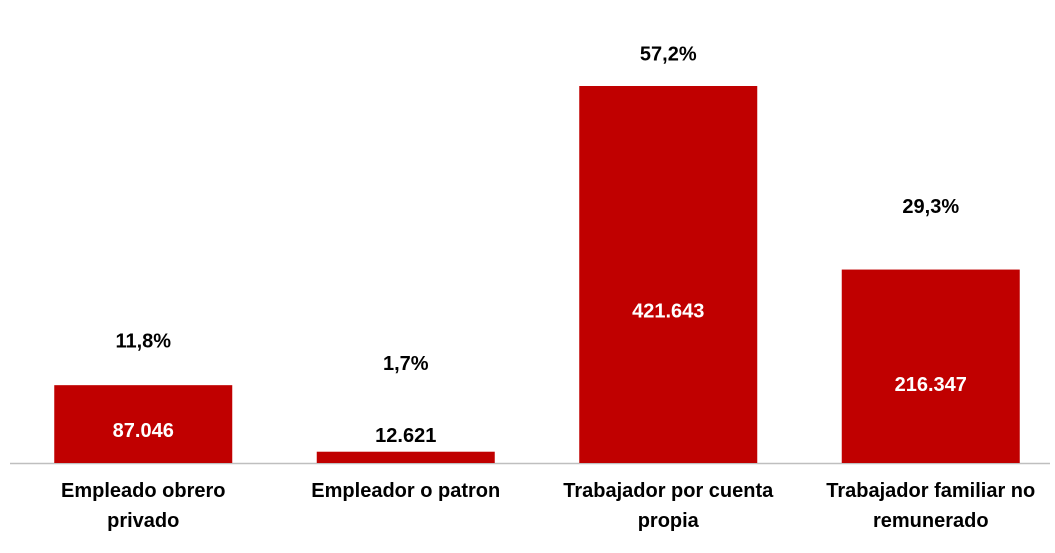  What do you see at coordinates (668, 311) in the screenshot?
I see `value-label: 421.643` at bounding box center [668, 311].